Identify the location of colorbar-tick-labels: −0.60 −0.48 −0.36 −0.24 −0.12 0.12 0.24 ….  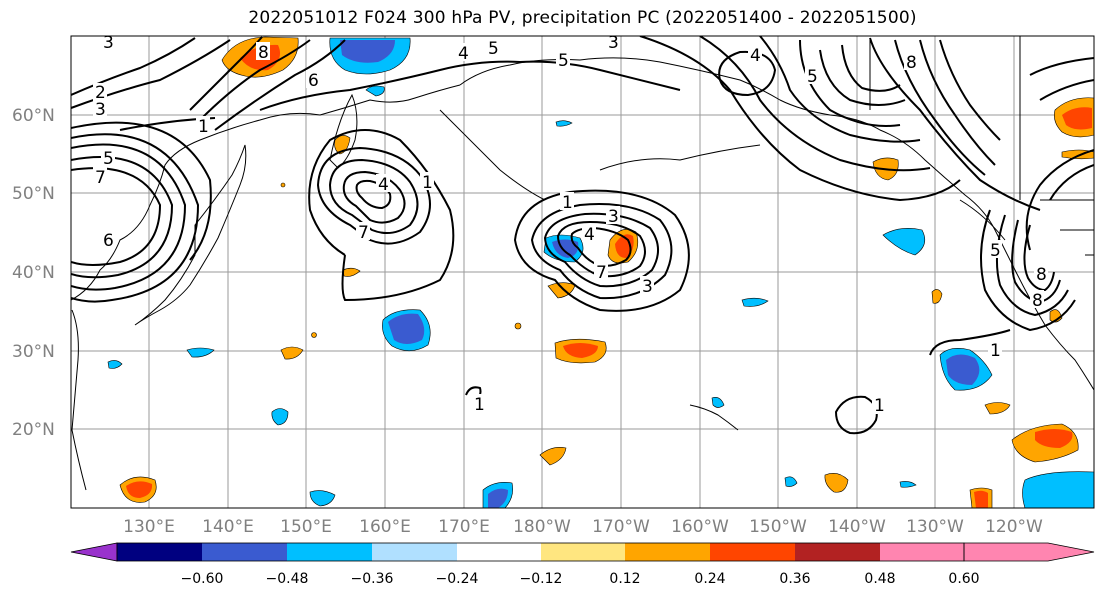
(580, 579).